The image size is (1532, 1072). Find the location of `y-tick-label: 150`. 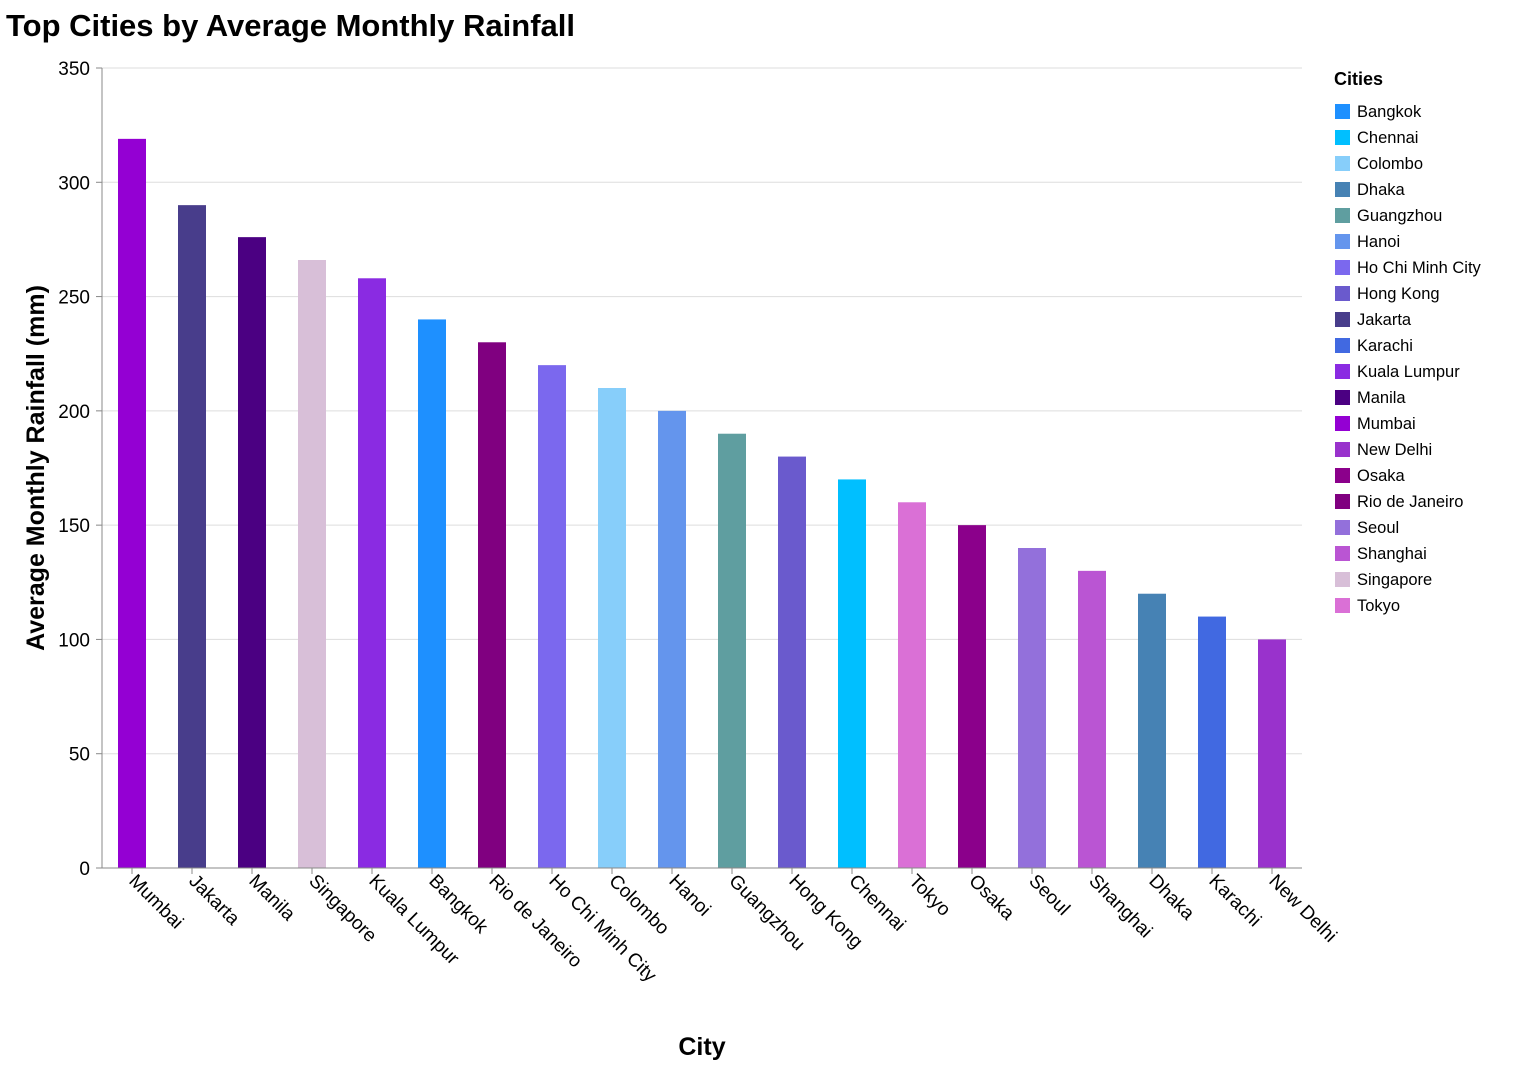

y-tick-label: 150 is located at coordinates (74, 526).